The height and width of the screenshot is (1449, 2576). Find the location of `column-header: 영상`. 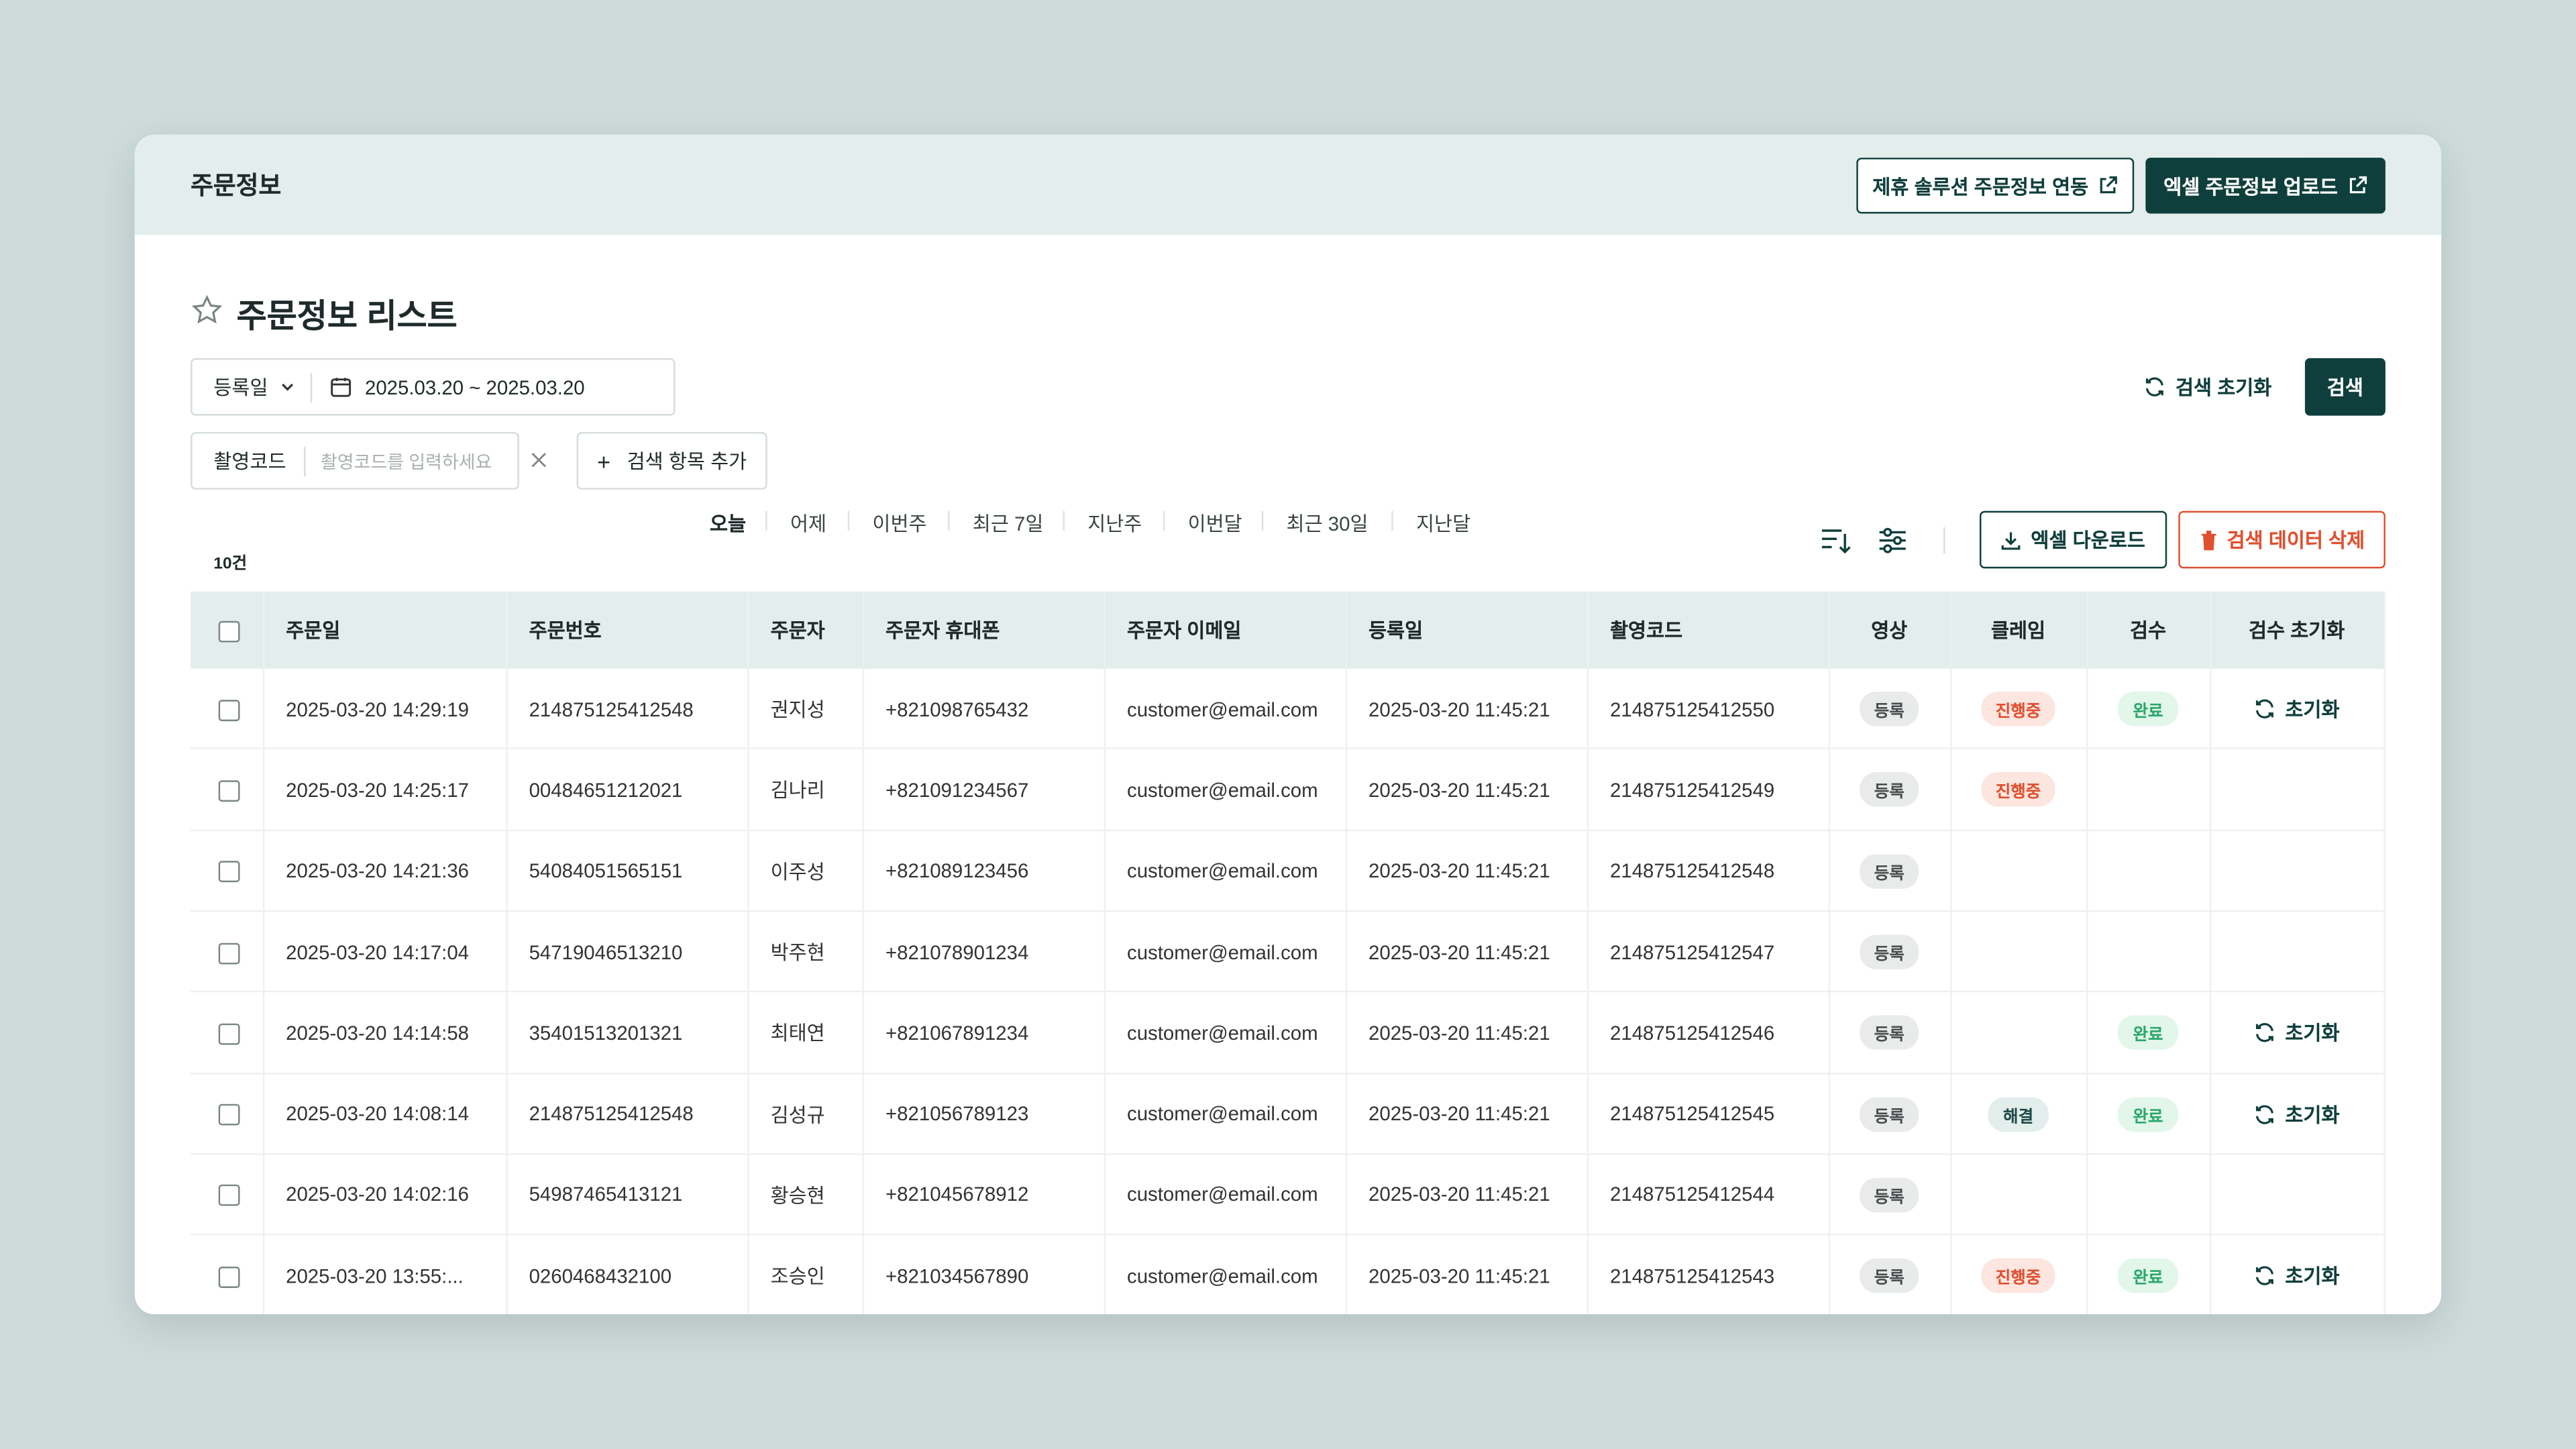

column-header: 영상 is located at coordinates (1889, 631).